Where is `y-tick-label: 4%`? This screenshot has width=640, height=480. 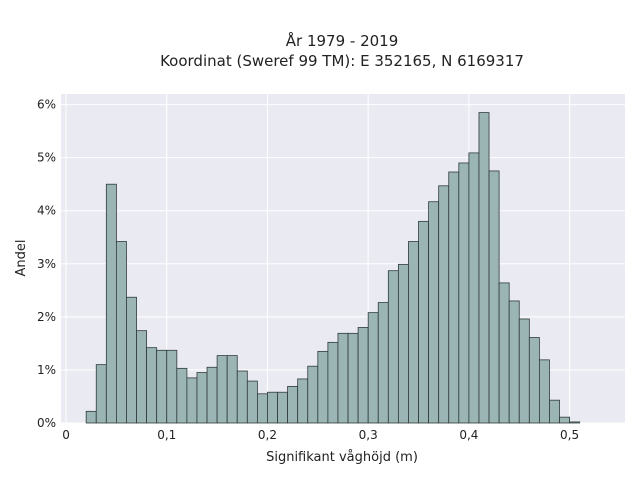
y-tick-label: 4% is located at coordinates (46, 211).